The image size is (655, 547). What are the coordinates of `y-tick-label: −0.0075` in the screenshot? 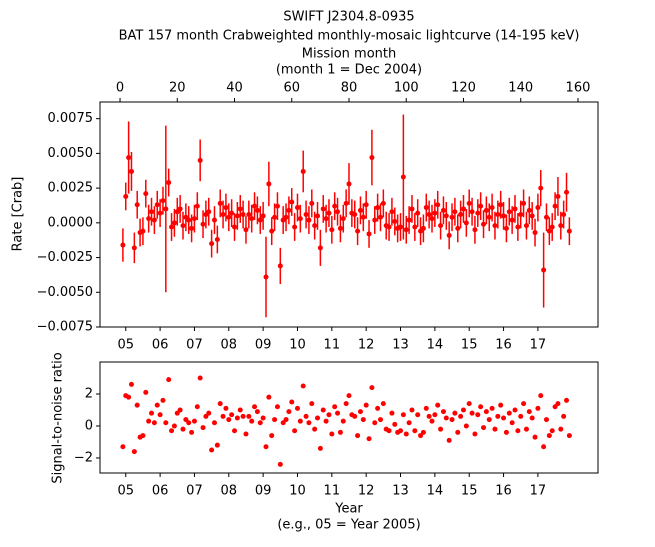 It's located at (65, 327).